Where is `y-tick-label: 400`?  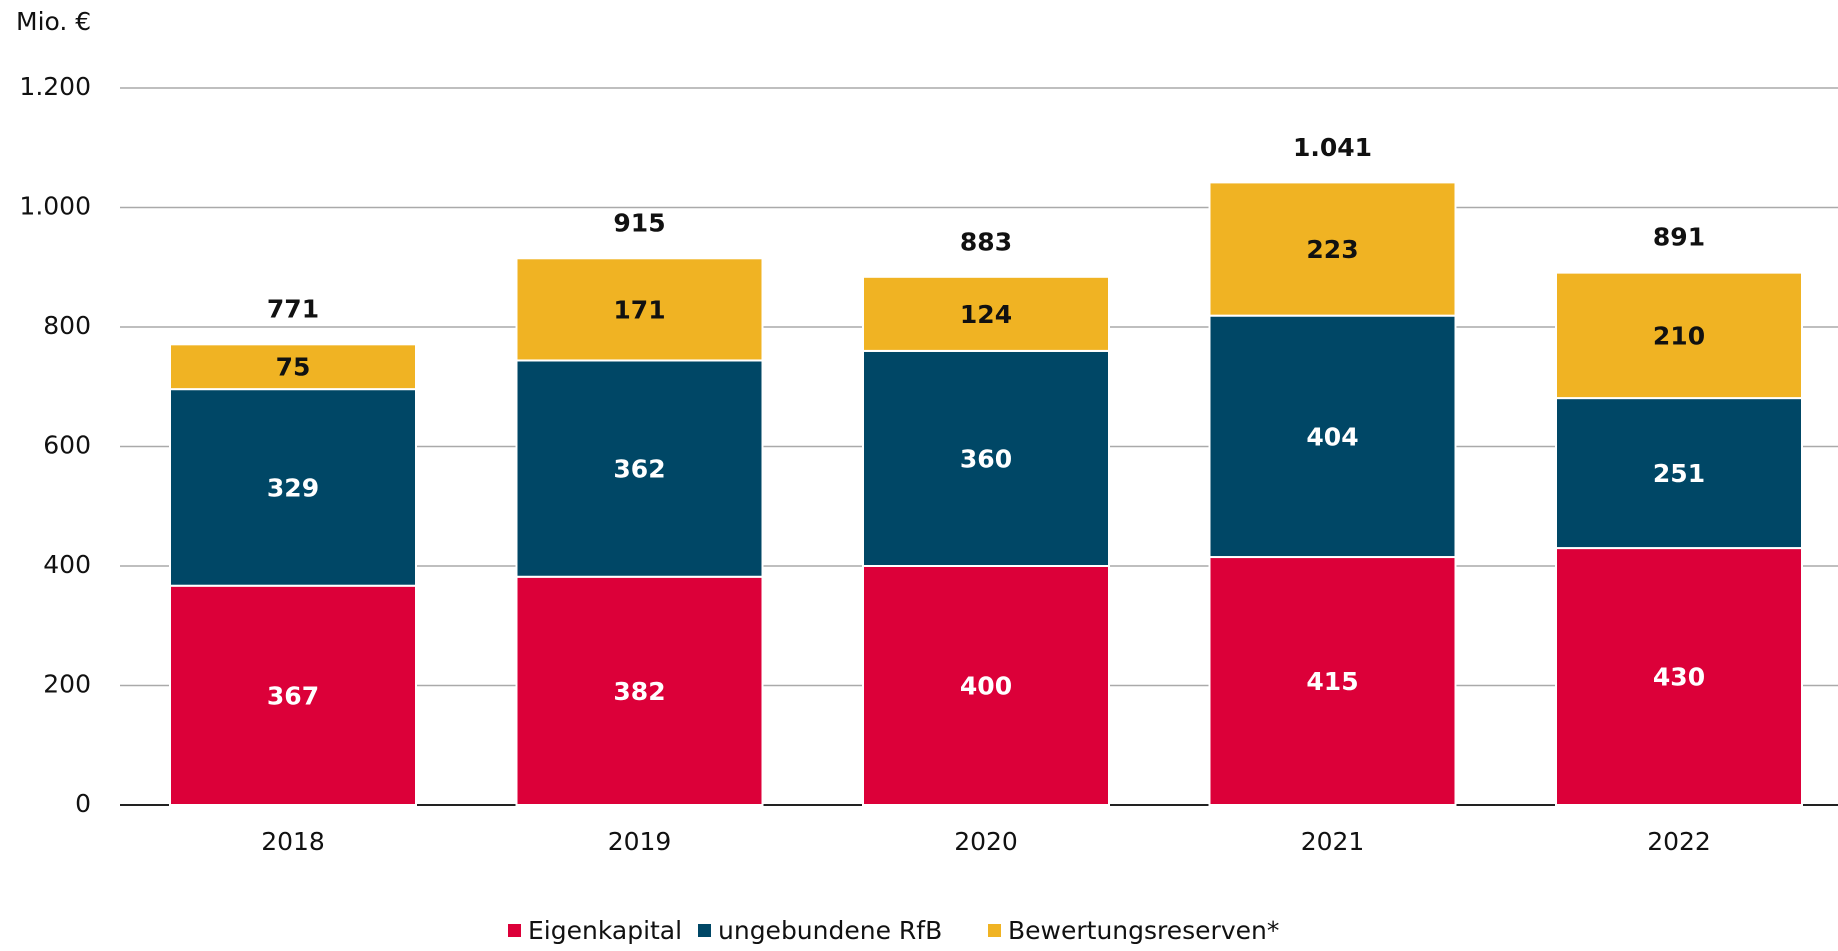
y-tick-label: 400 is located at coordinates (67, 564).